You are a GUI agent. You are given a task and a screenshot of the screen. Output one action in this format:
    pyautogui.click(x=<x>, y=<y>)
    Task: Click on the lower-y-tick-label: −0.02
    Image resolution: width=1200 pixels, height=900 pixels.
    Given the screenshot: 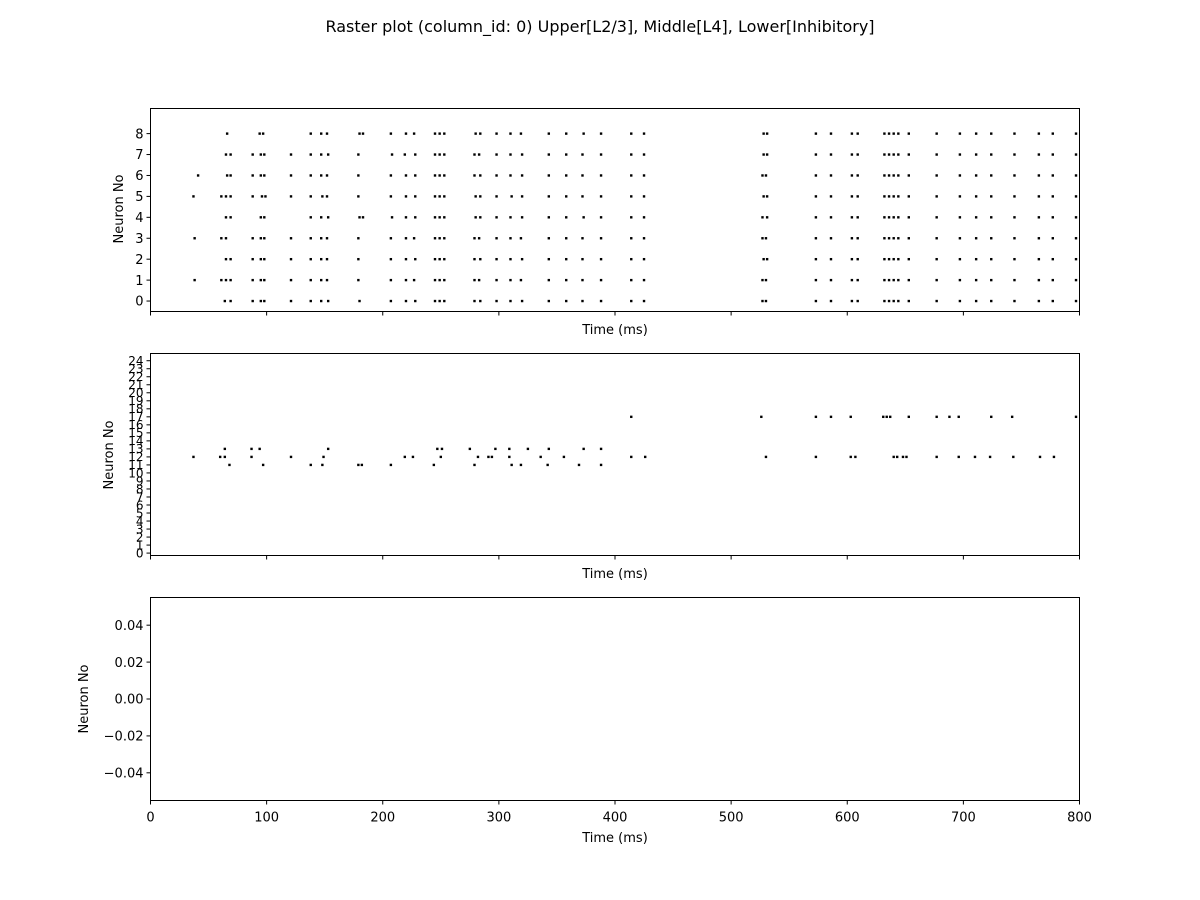 What is the action you would take?
    pyautogui.click(x=124, y=737)
    